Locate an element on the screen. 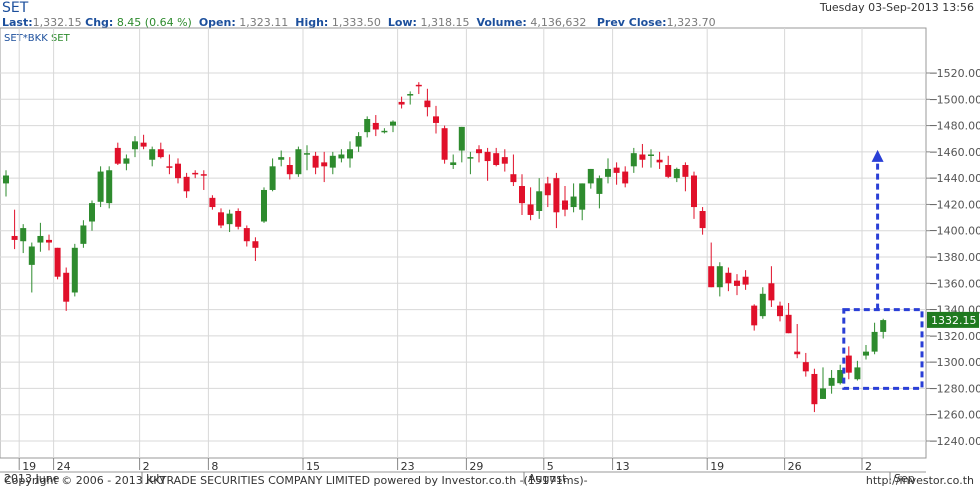 The image size is (980, 490). symbol-code: SET*BKK is located at coordinates (26, 38).